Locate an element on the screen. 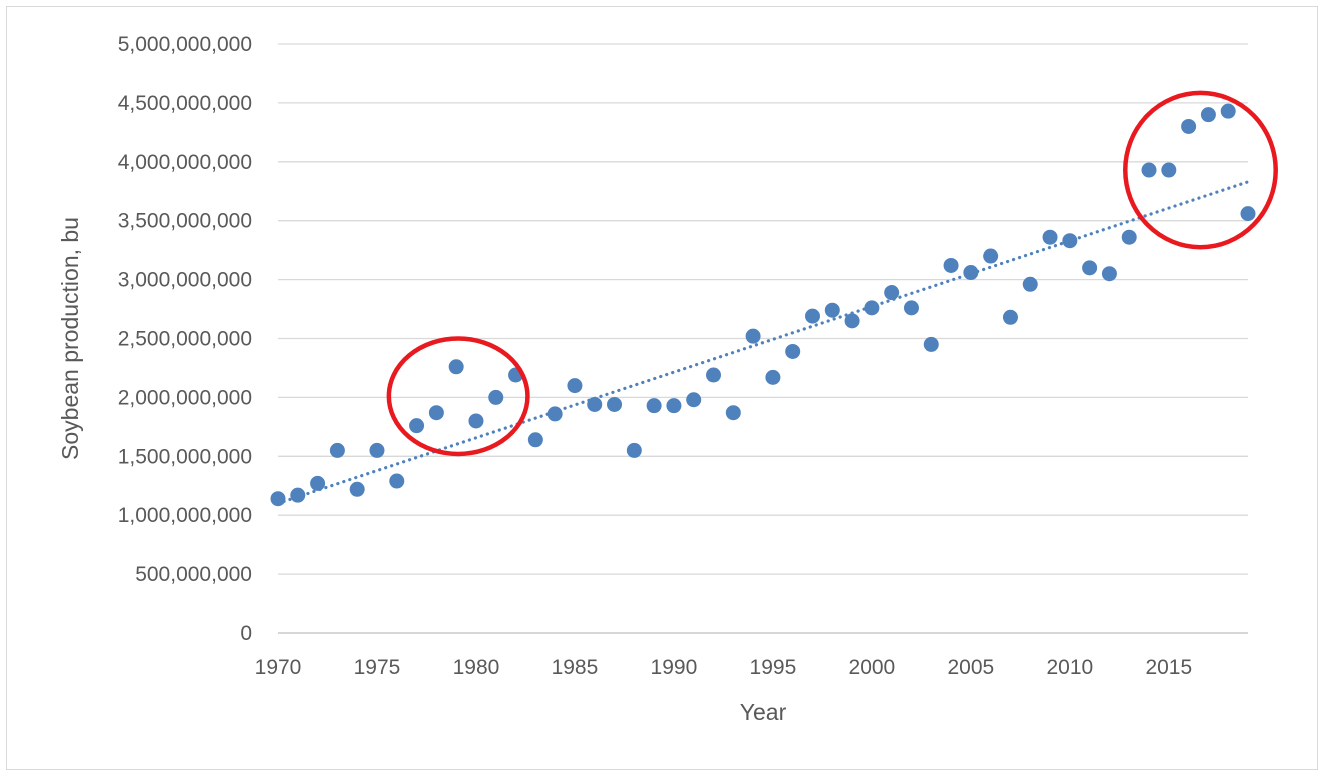 Image resolution: width=1328 pixels, height=784 pixels. y-tick-label: 1,000,000,000 is located at coordinates (185, 515).